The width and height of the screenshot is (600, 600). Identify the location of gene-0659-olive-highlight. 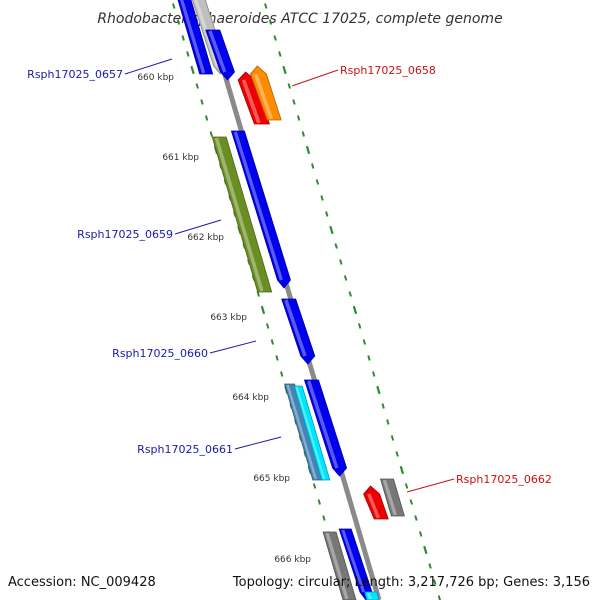
(239, 214).